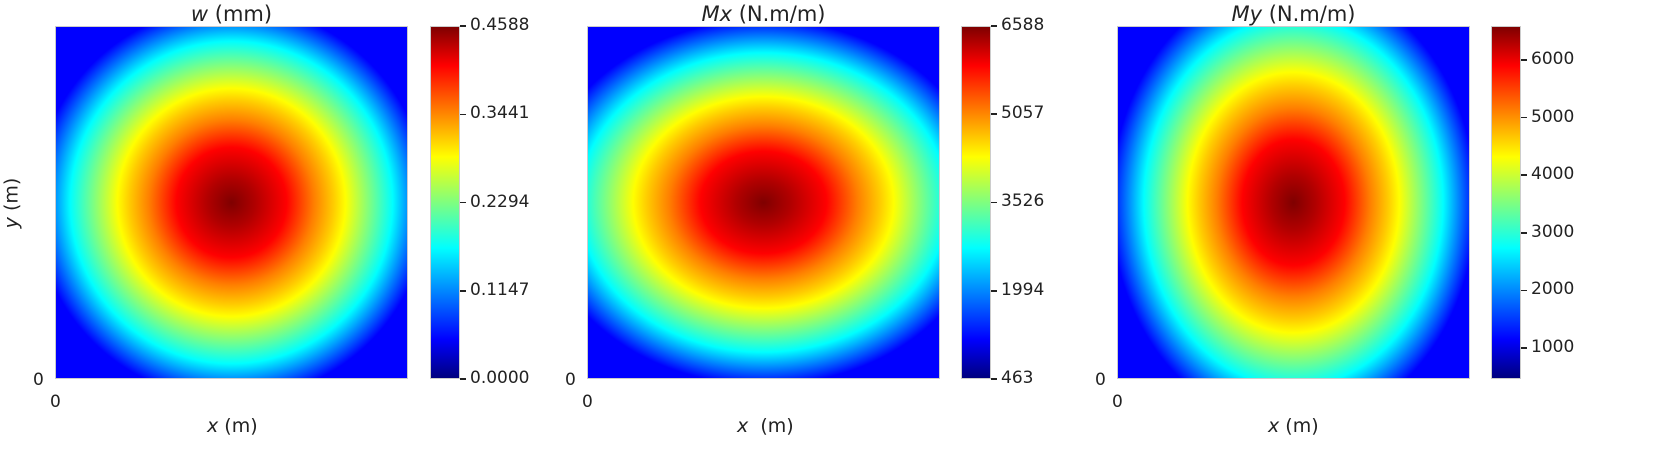 This screenshot has width=1677, height=468. What do you see at coordinates (55, 402) in the screenshot?
I see `x-tick-zero-w: 0` at bounding box center [55, 402].